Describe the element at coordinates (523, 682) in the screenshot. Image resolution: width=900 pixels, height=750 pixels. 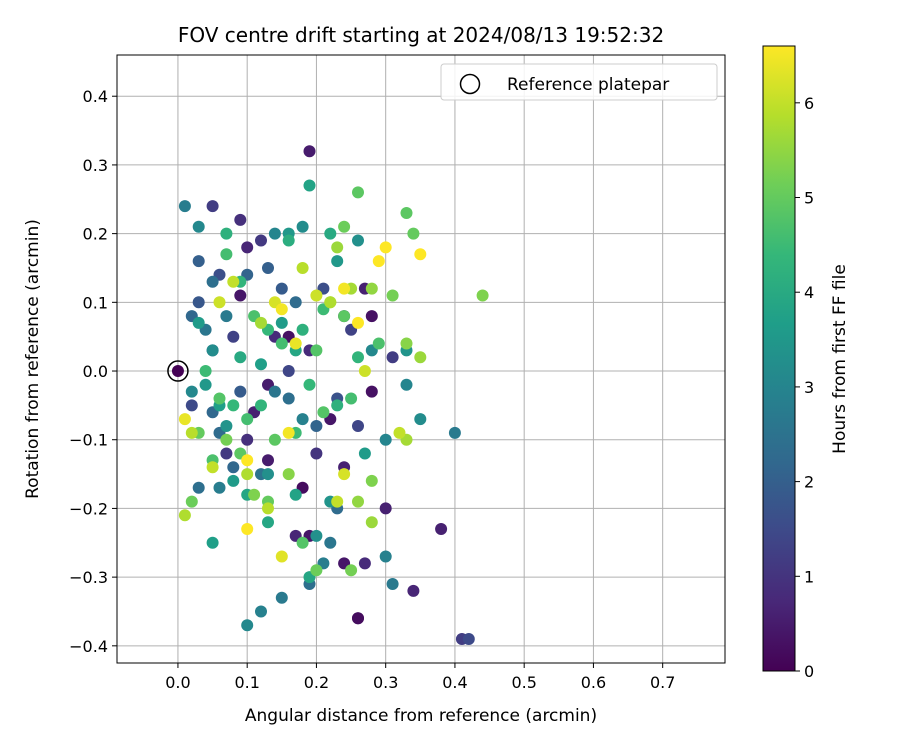
I see `x-tick-label: 0.5` at that location.